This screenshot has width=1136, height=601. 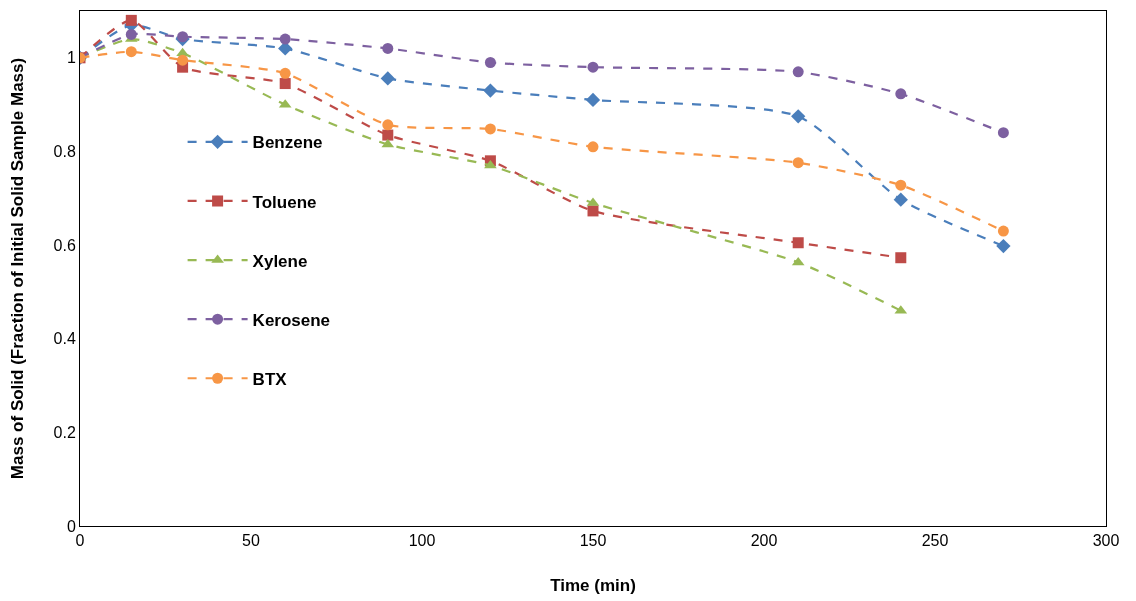 What do you see at coordinates (291, 320) in the screenshot?
I see `legend-label: Kerosene` at bounding box center [291, 320].